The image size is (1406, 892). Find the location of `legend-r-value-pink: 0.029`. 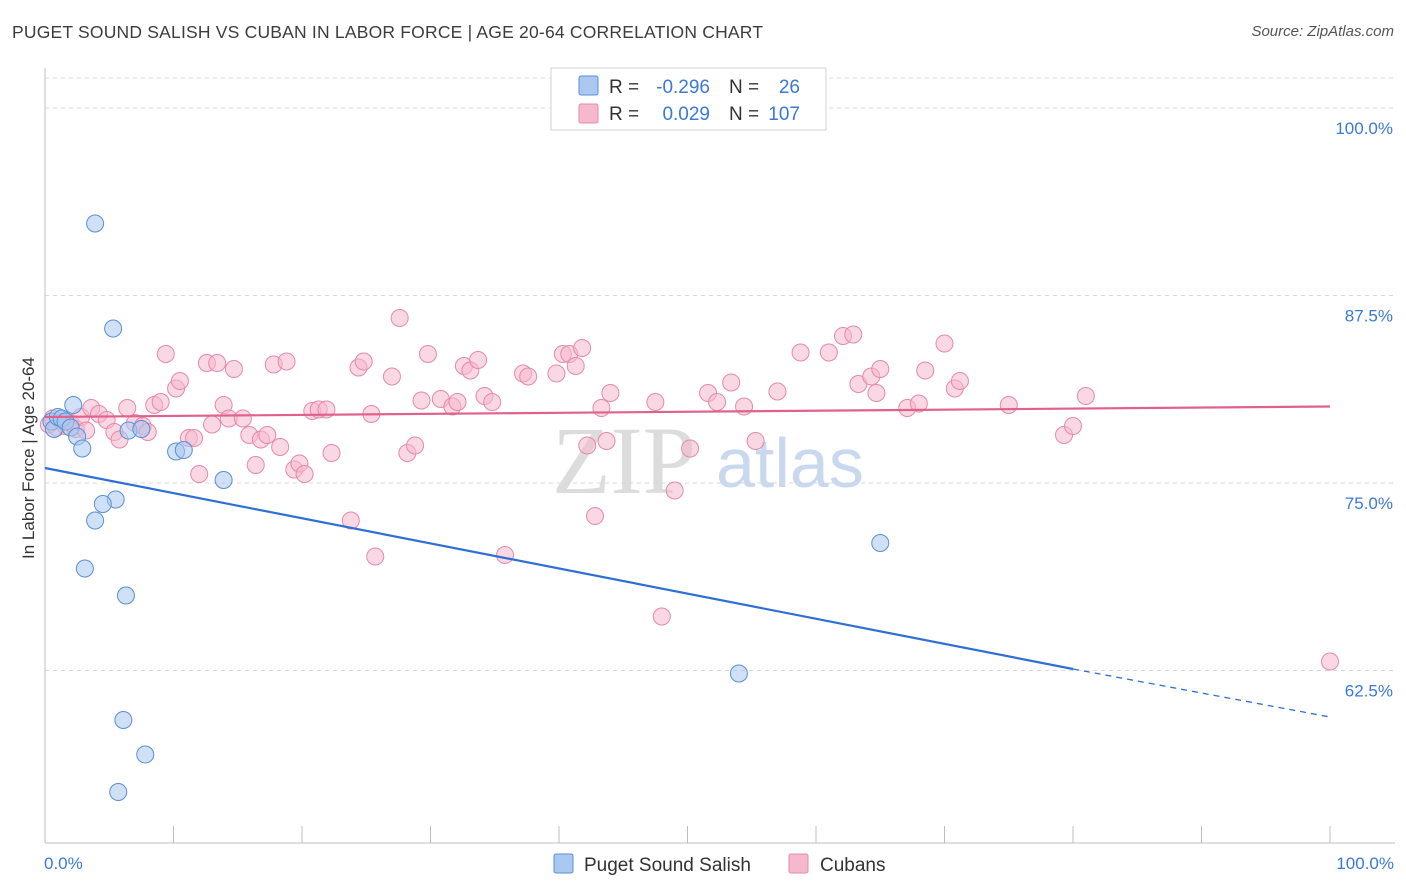

legend-r-value-pink: 0.029 is located at coordinates (686, 114).